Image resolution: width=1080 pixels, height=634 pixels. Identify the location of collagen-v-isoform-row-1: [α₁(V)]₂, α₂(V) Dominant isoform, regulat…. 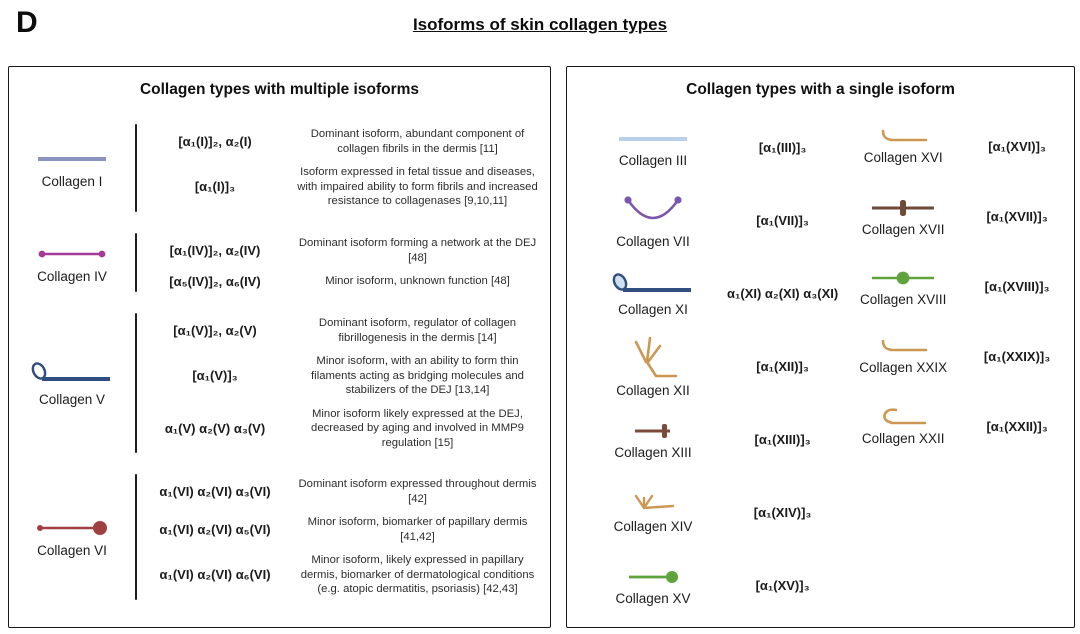
(339, 330).